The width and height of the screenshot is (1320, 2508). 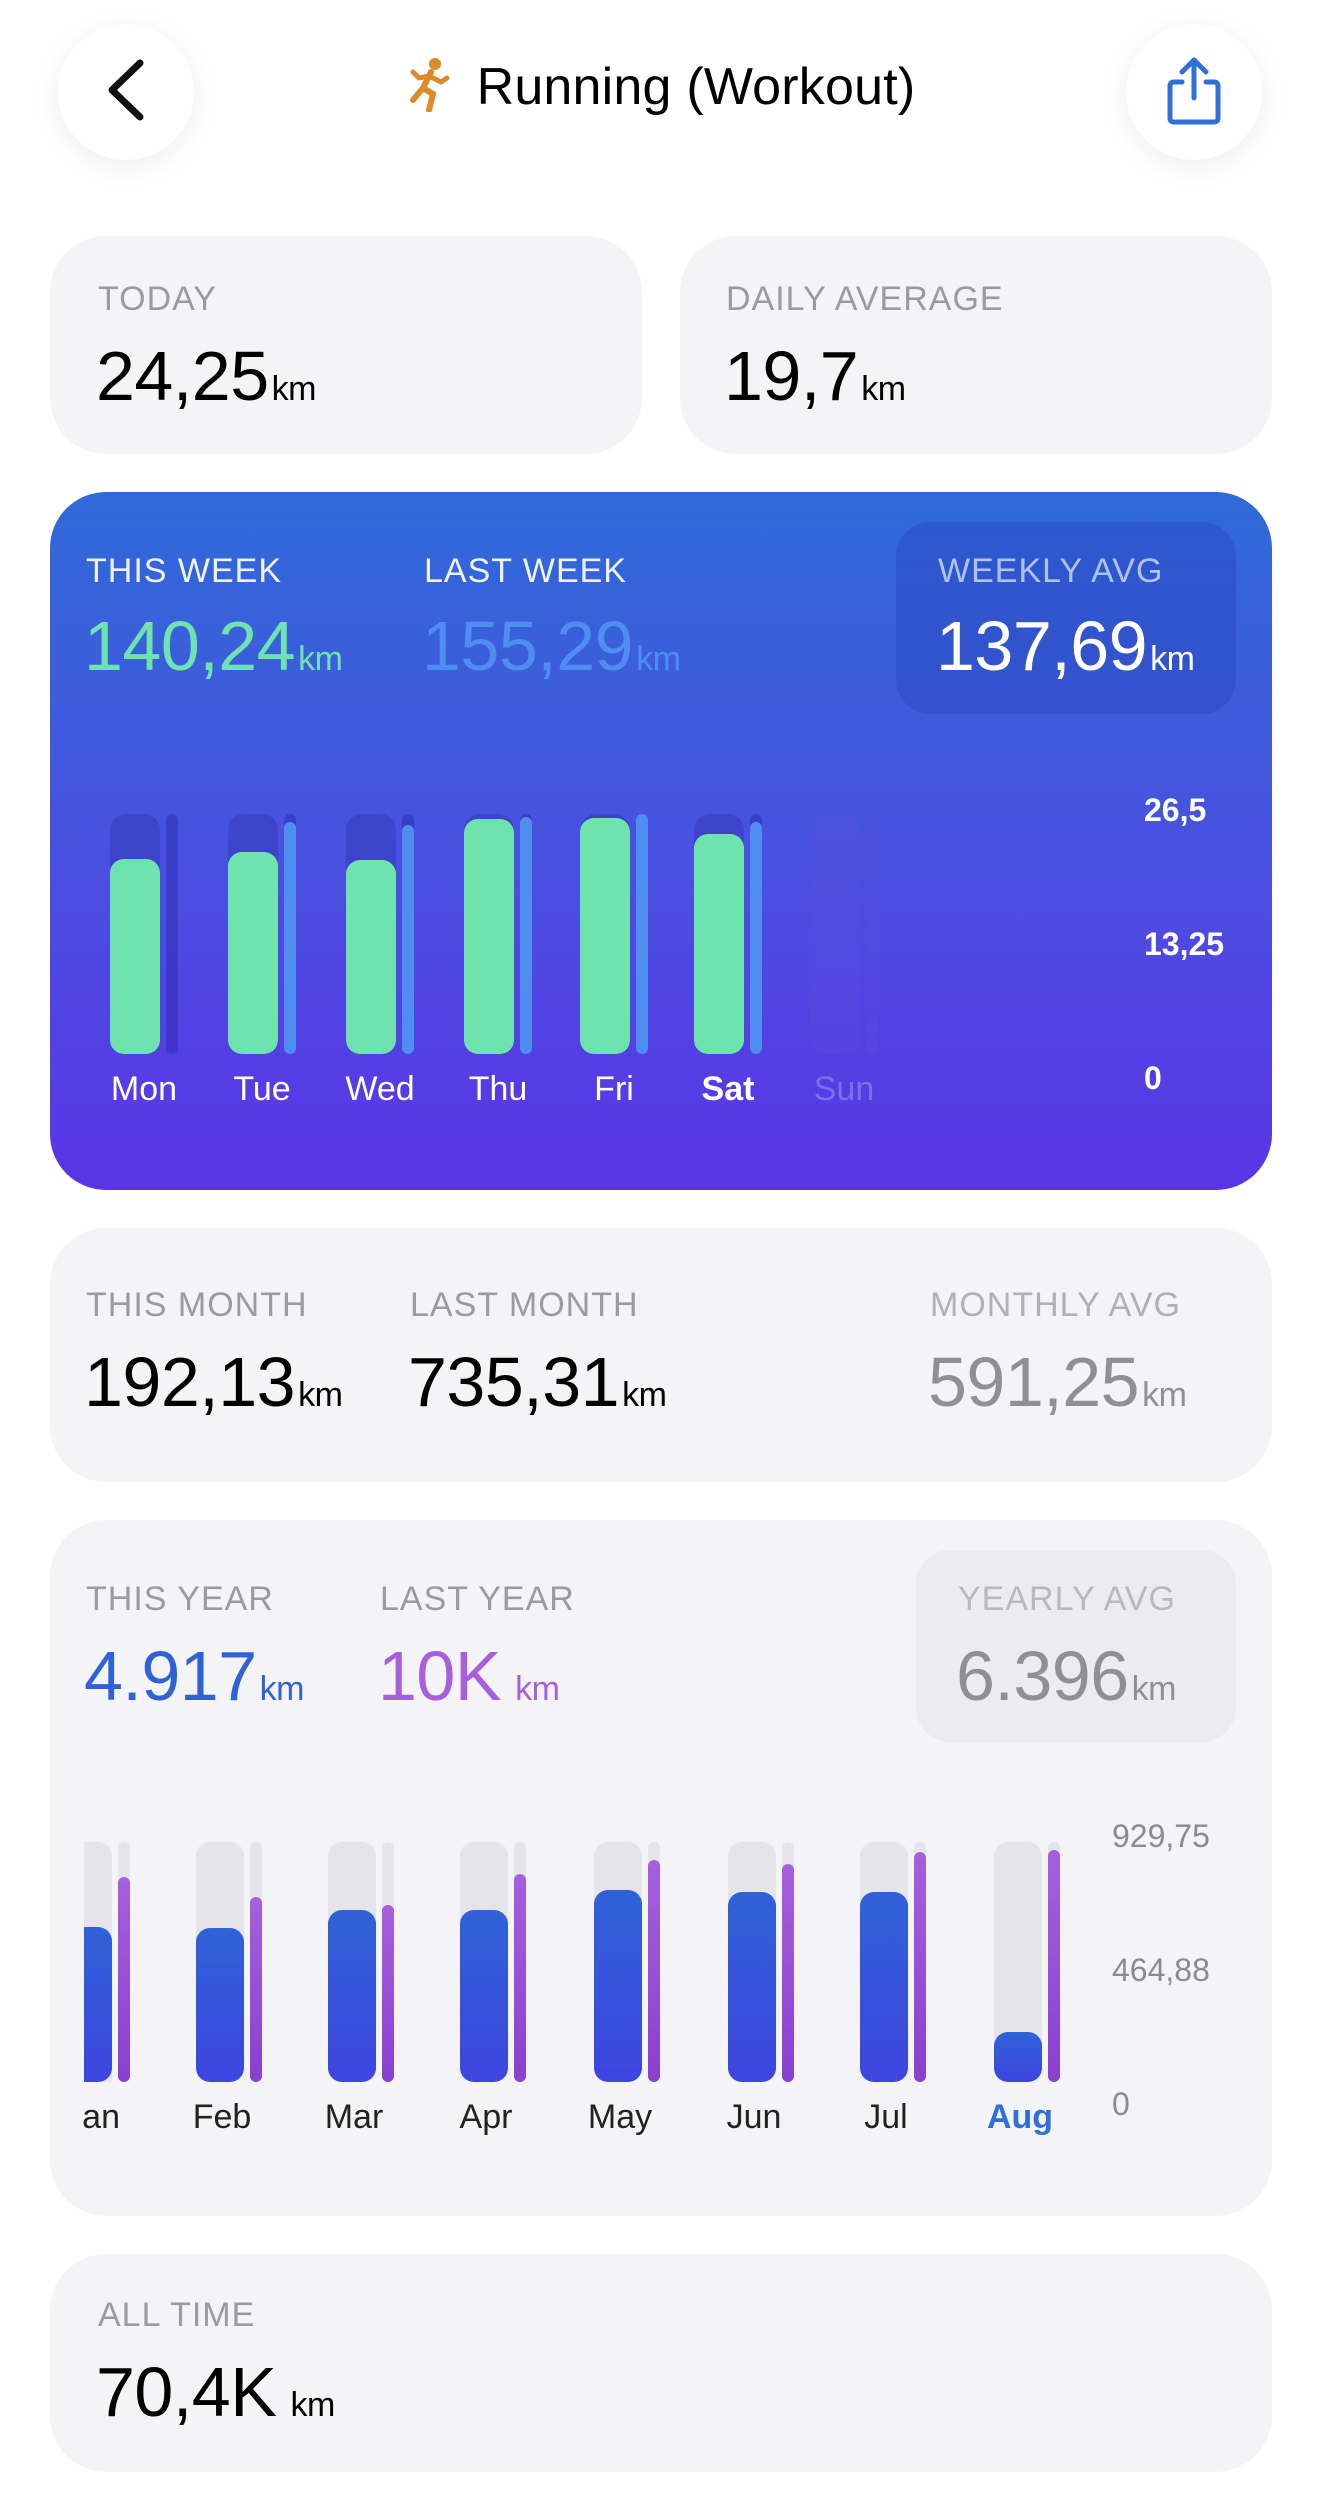 What do you see at coordinates (1051, 571) in the screenshot?
I see `weekly-avg-label: WEEKLY AVG` at bounding box center [1051, 571].